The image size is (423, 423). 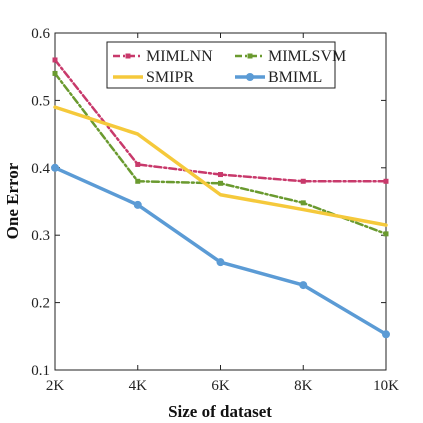 What do you see at coordinates (128, 56) in the screenshot?
I see `legend-marker-mimlnn` at bounding box center [128, 56].